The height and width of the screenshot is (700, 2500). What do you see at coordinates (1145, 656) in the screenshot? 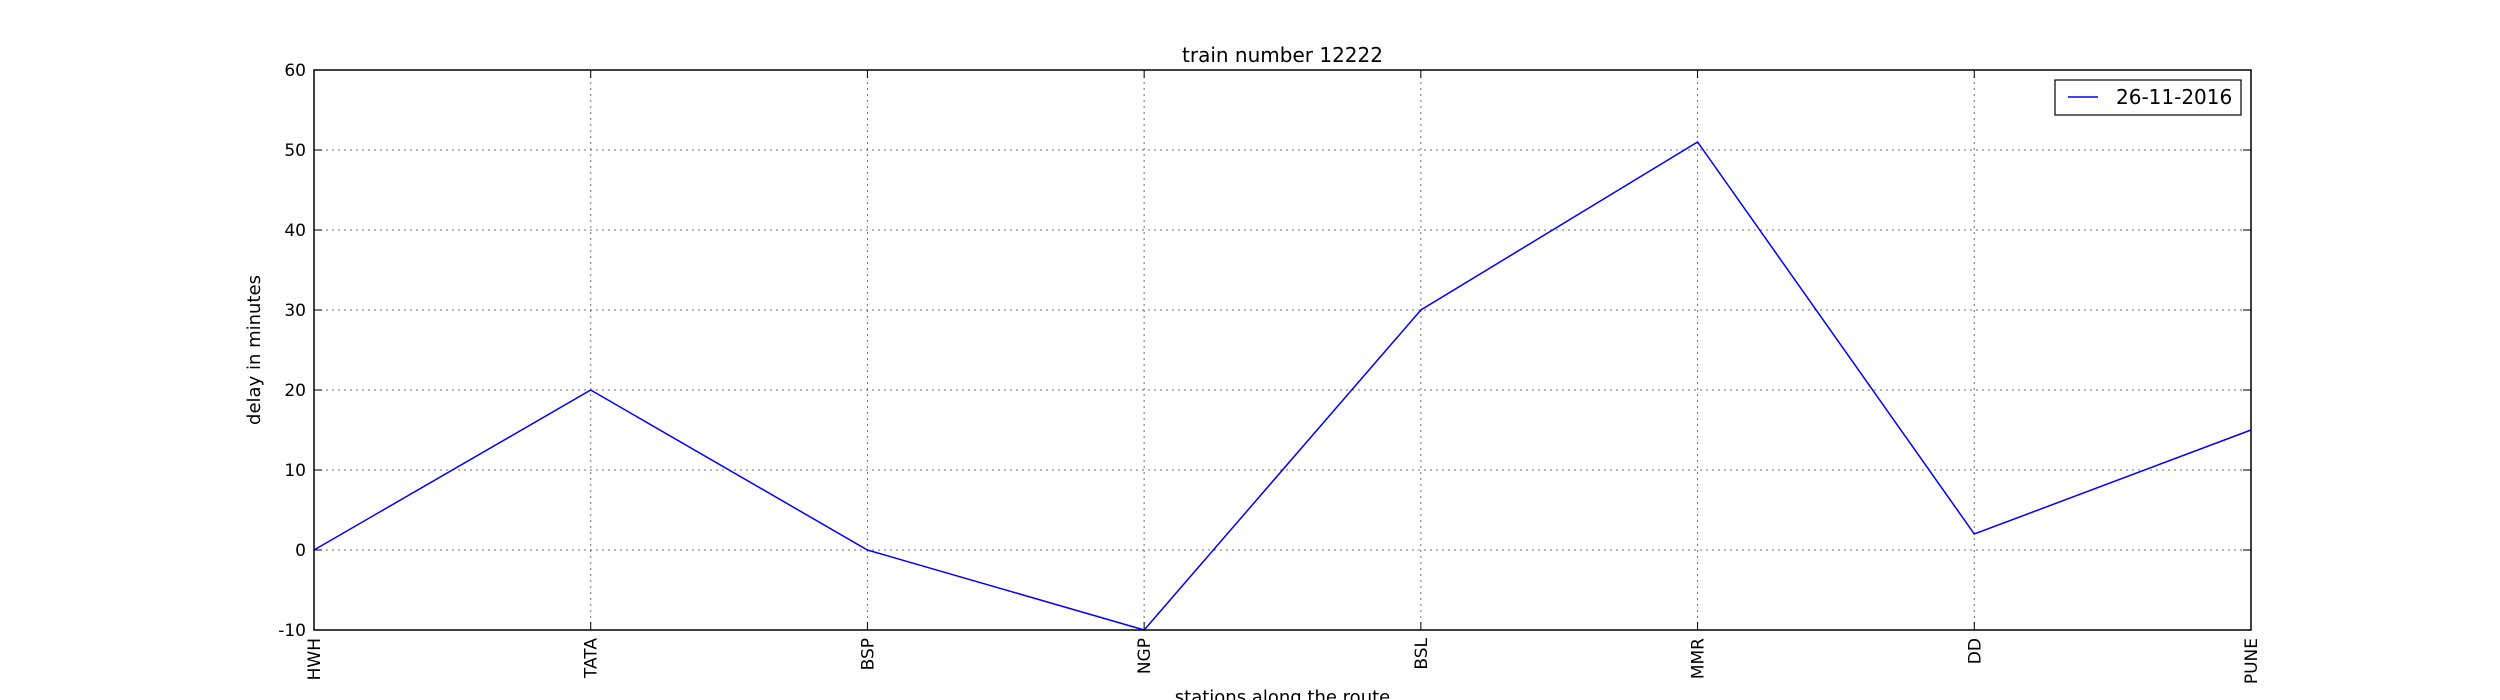
I see `x-tick-label: NGP` at bounding box center [1145, 656].